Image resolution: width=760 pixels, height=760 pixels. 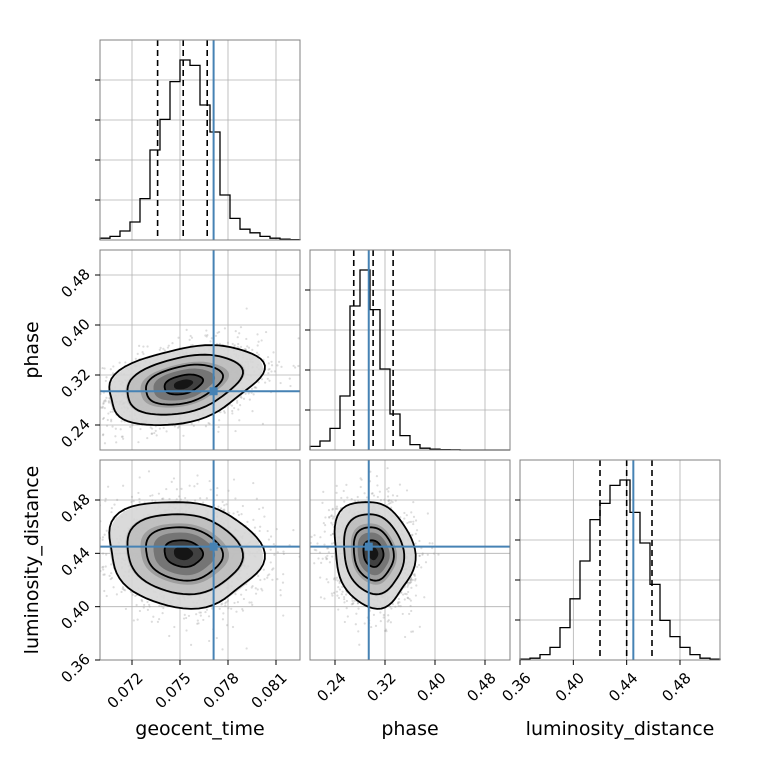 I want to click on hist-geocent-time-step, so click(x=200, y=150).